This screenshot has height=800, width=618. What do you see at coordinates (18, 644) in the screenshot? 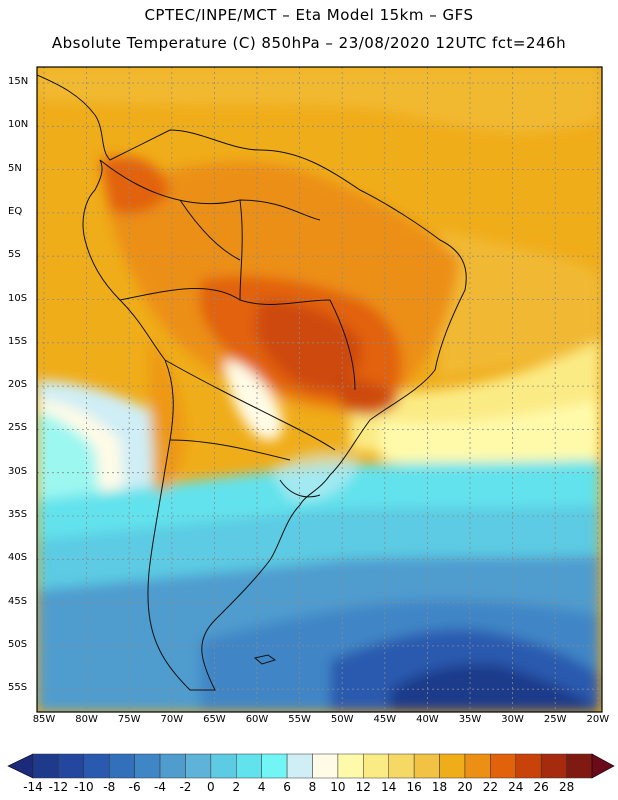
I see `lat-label: 50S` at bounding box center [18, 644].